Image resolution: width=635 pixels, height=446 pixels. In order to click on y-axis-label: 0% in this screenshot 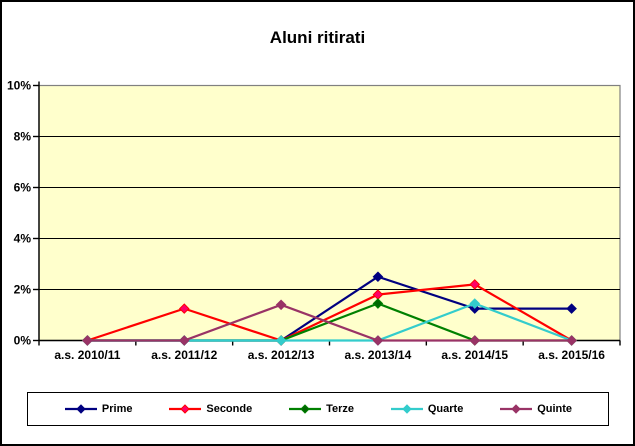, I will do `click(23, 341)`.